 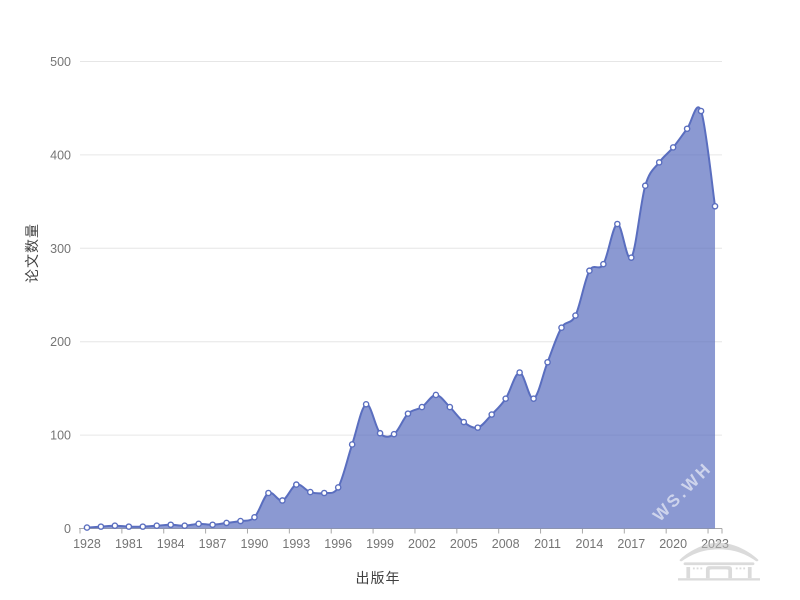 I want to click on x-tick-label: 2005, so click(x=464, y=544).